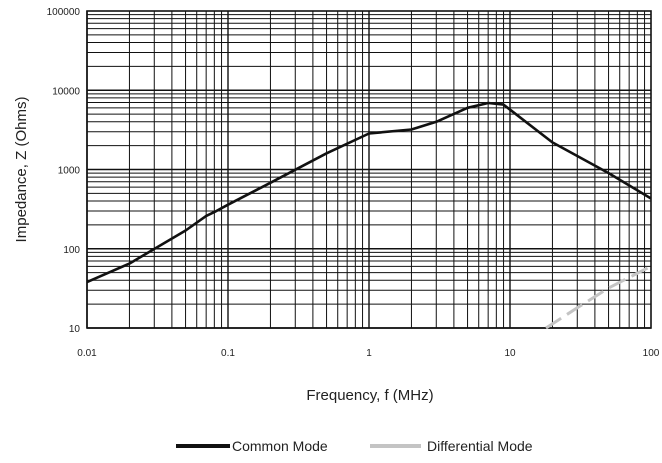  What do you see at coordinates (354, 446) in the screenshot?
I see `legend: Common Mode Differential Mode` at bounding box center [354, 446].